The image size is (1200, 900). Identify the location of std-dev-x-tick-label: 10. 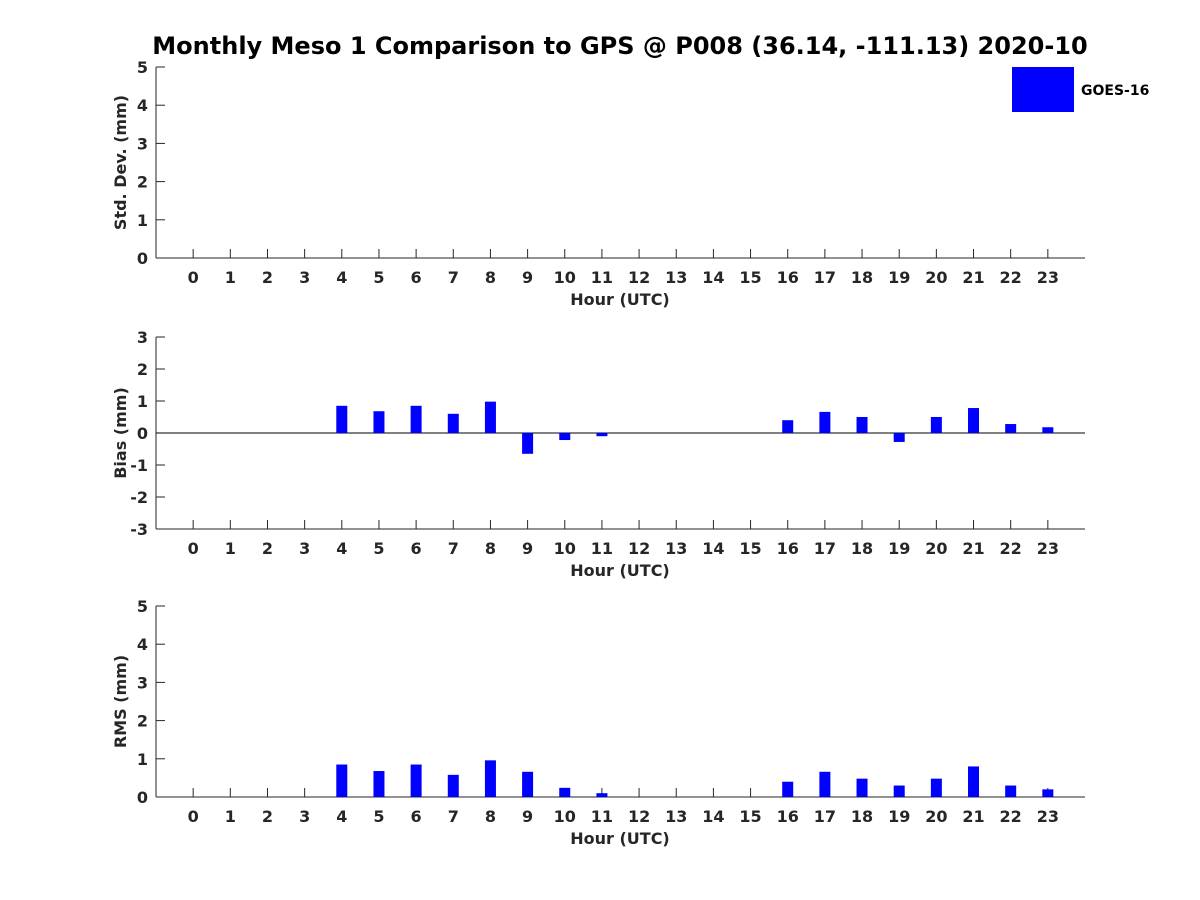
(565, 277).